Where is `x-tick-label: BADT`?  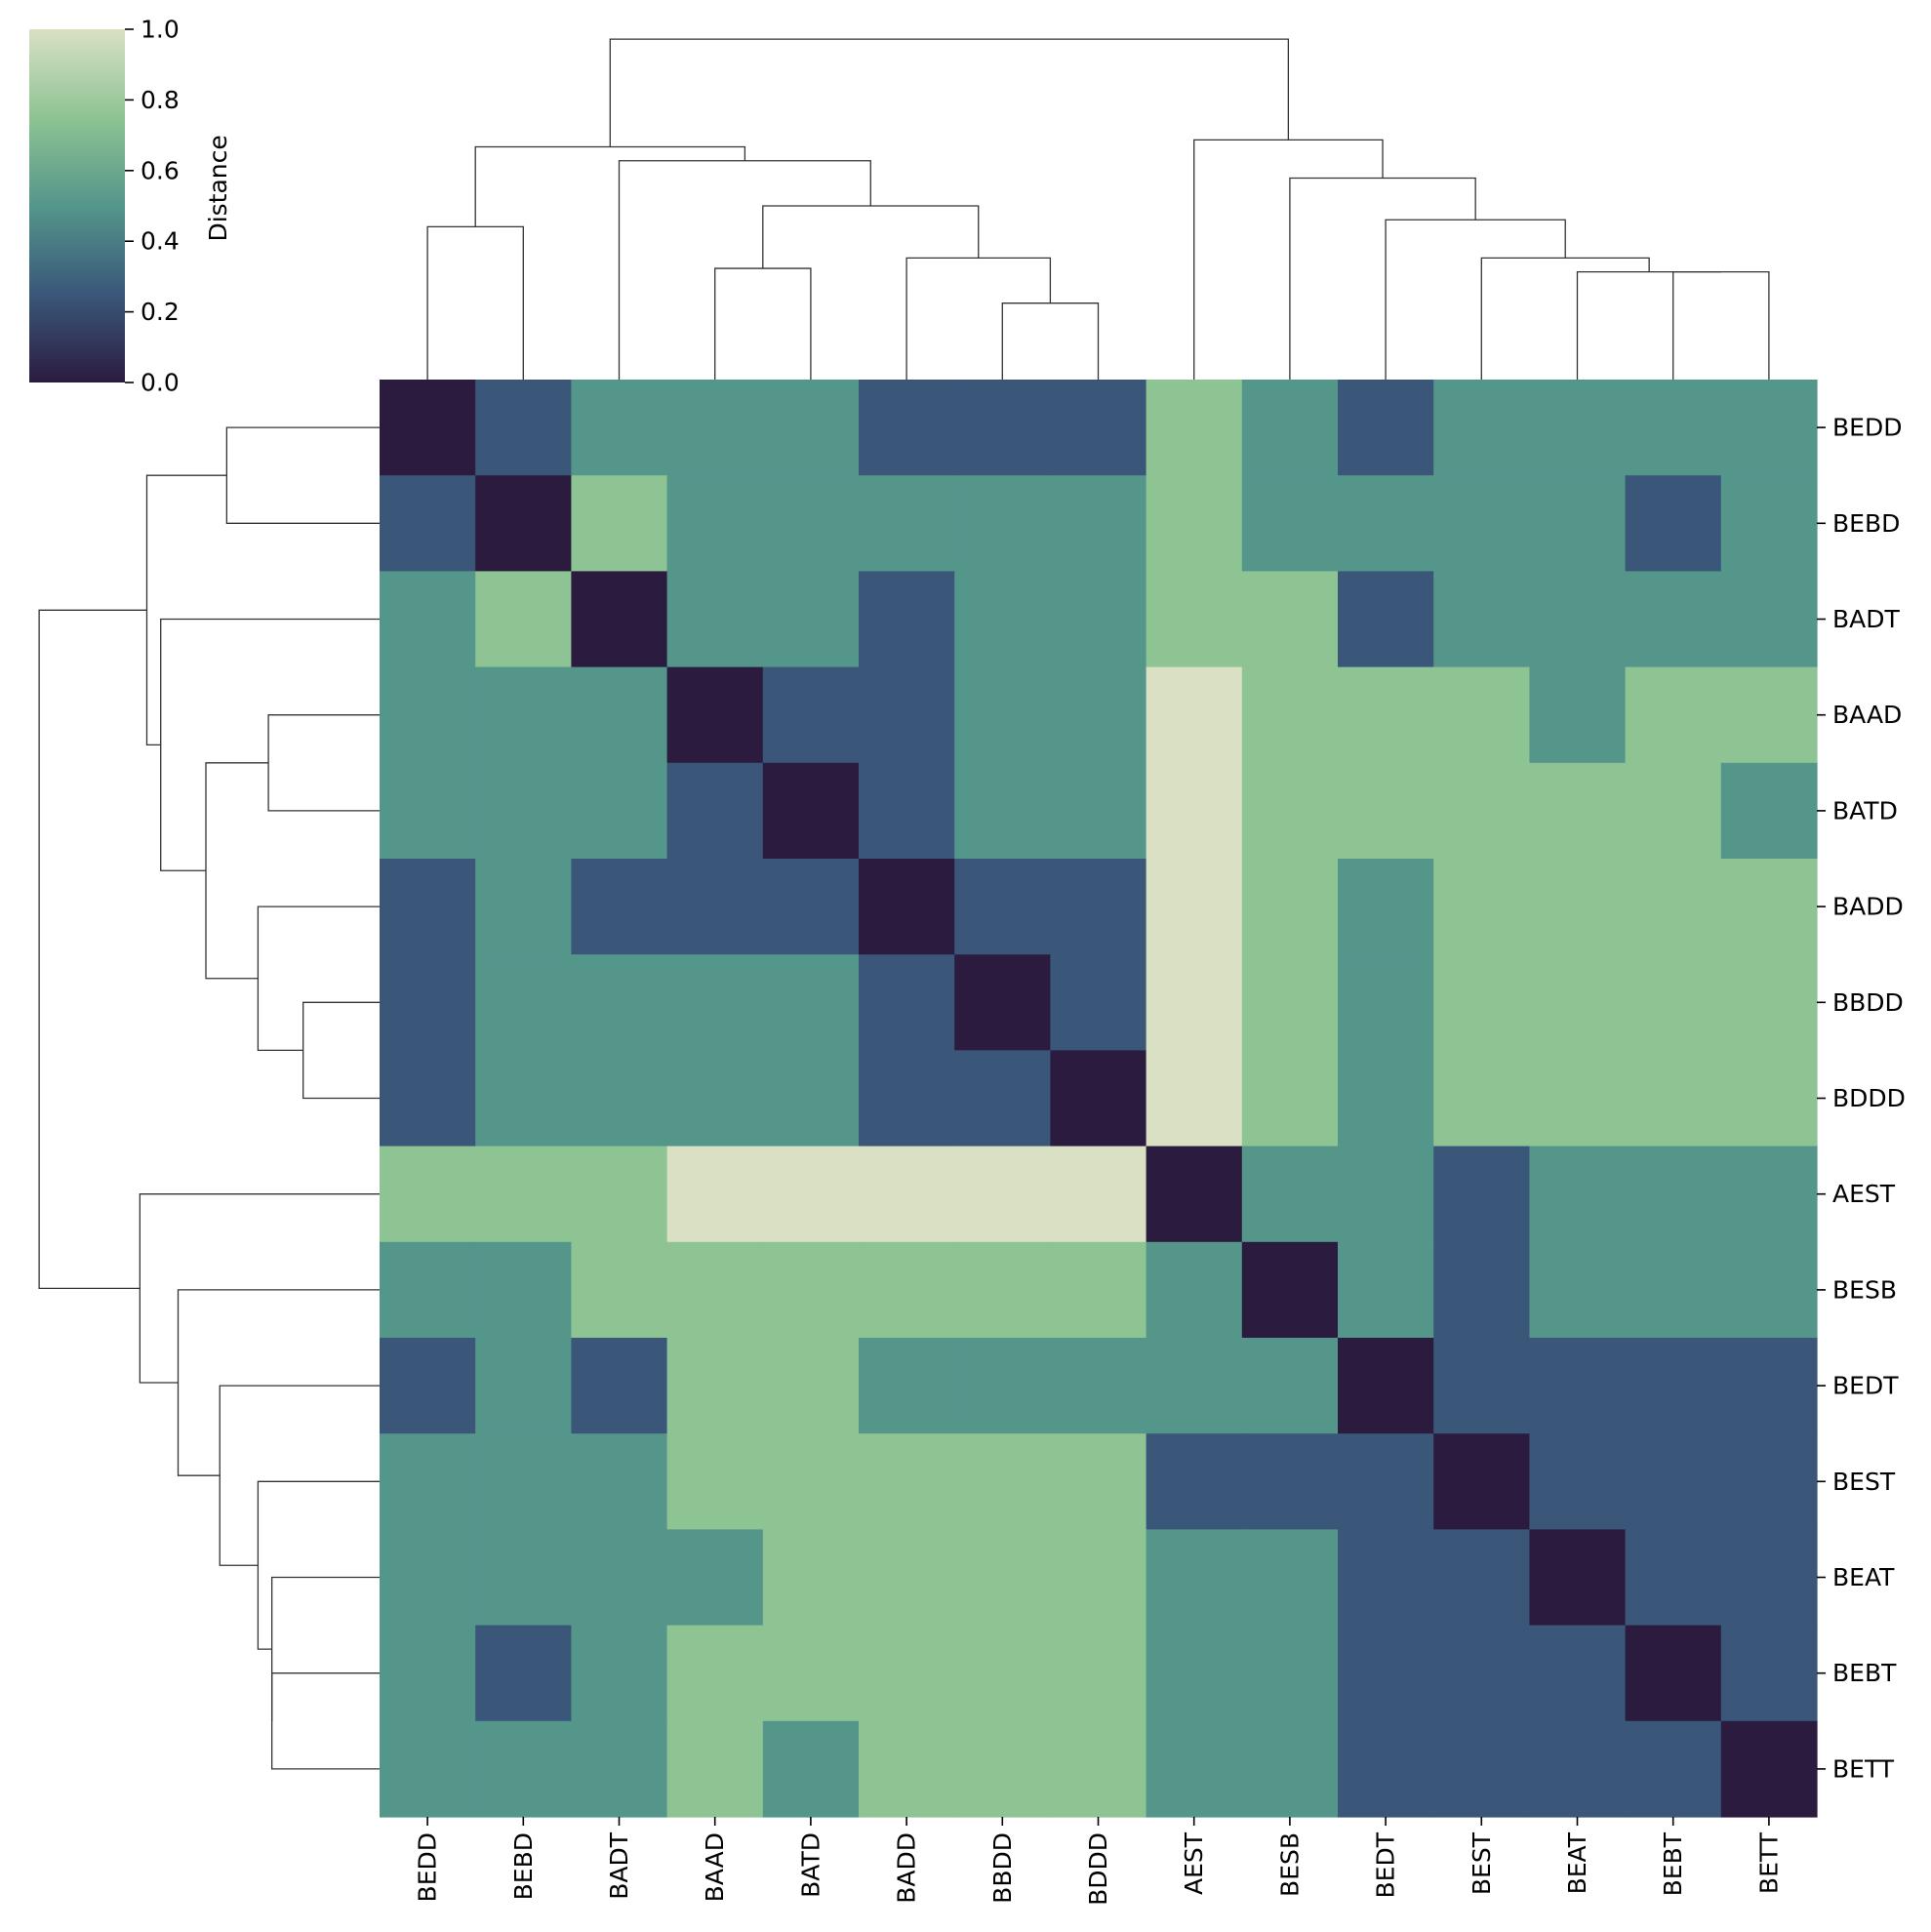 x-tick-label: BADT is located at coordinates (619, 1865).